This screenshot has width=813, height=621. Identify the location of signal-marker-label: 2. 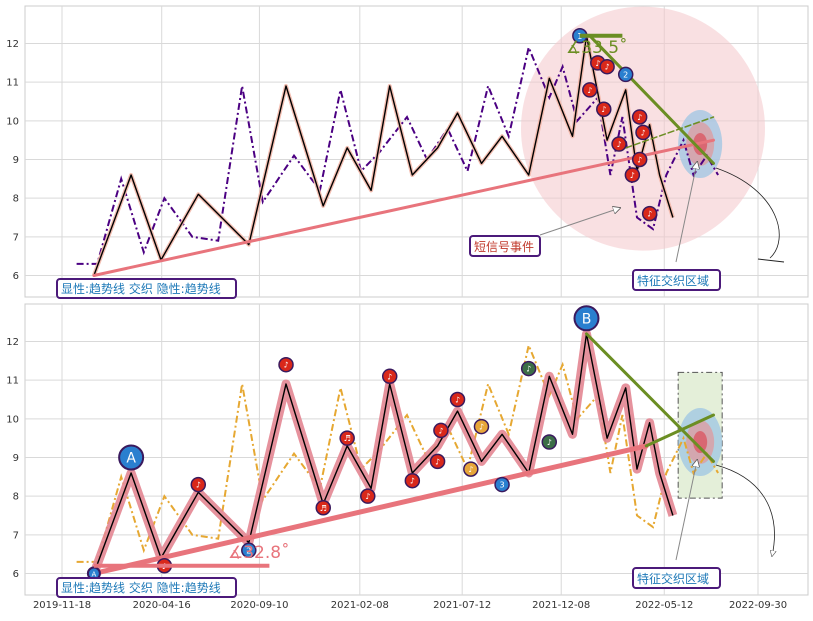
(248, 550).